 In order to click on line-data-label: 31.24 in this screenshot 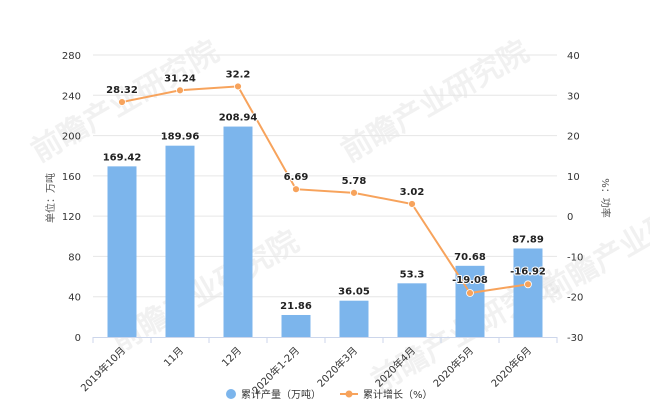, I will do `click(180, 78)`.